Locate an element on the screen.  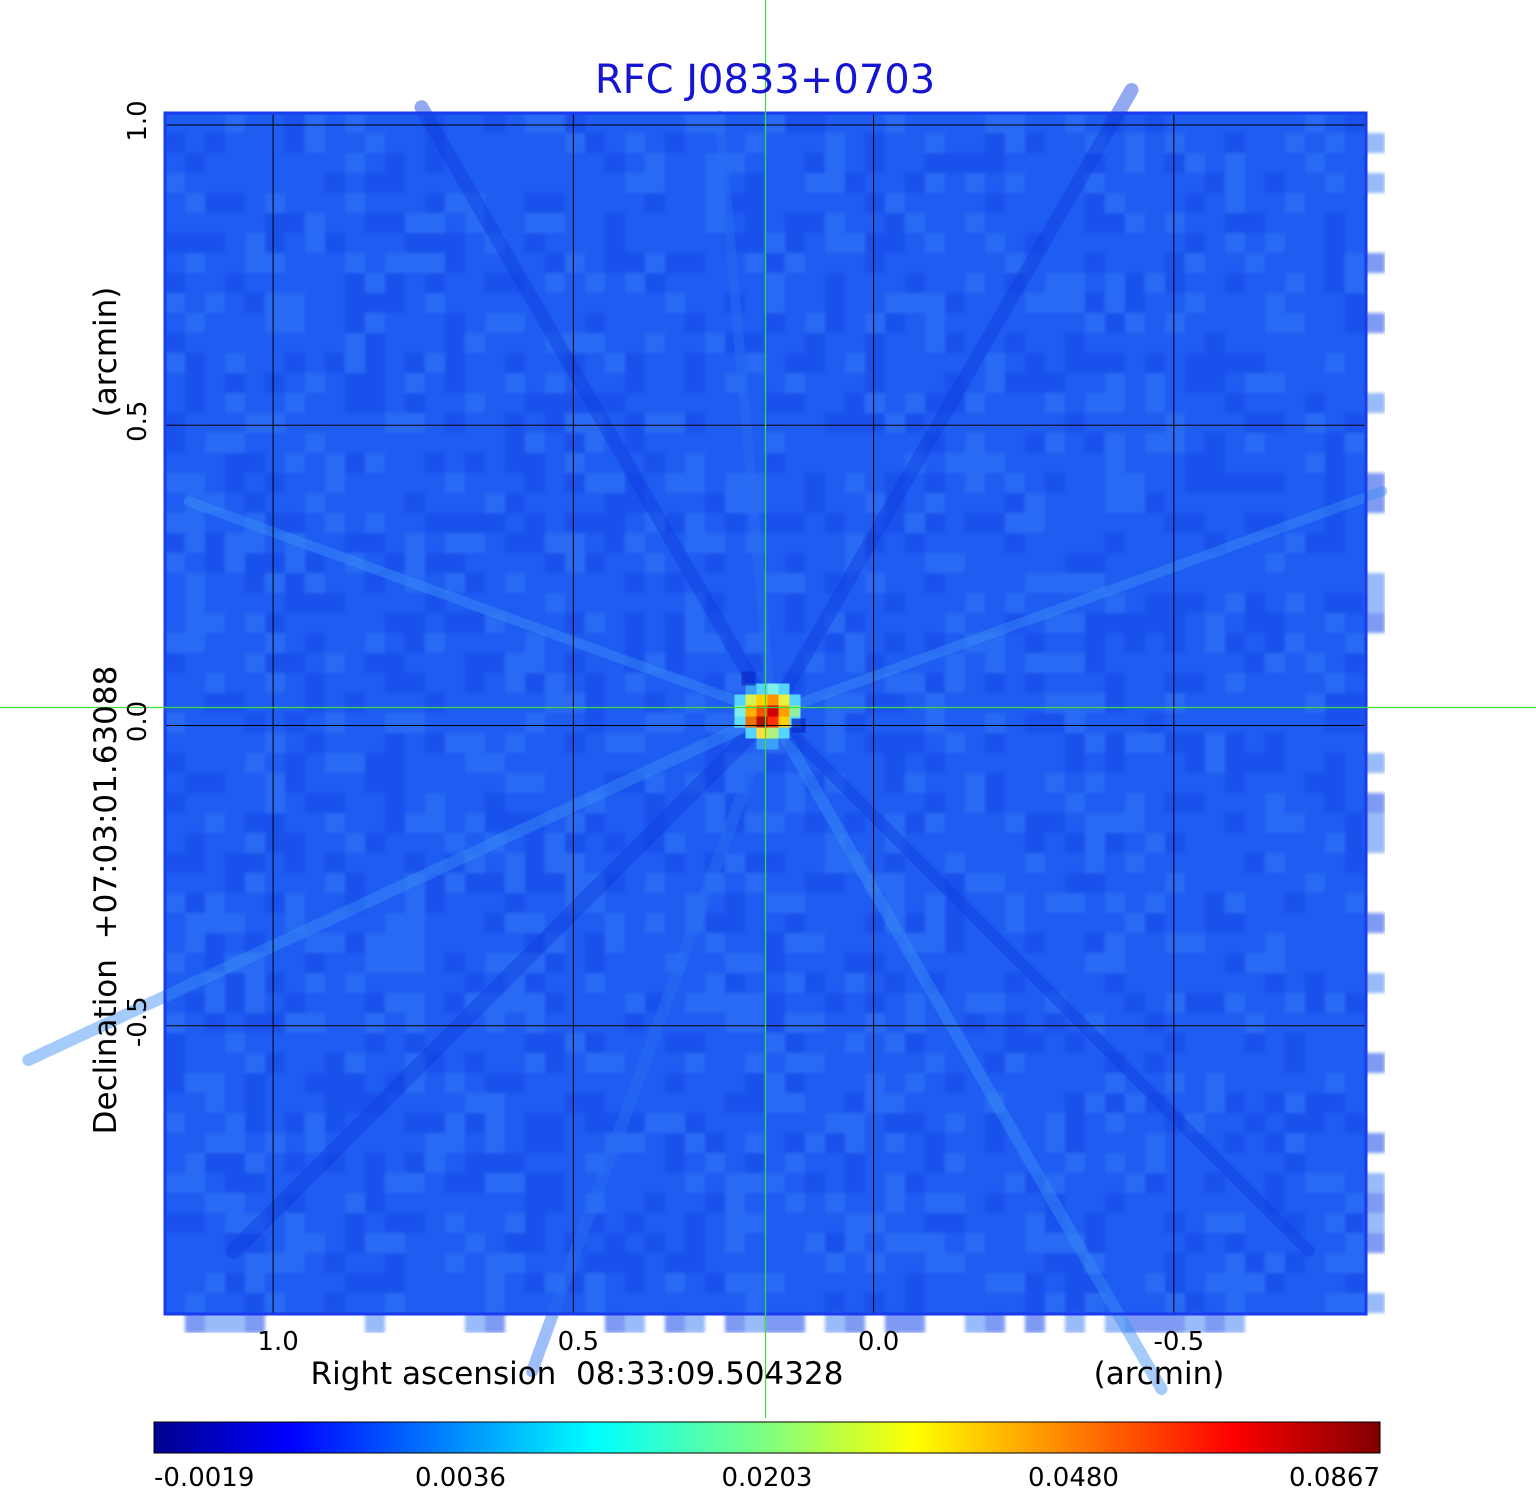
streak is located at coordinates (503, 982).